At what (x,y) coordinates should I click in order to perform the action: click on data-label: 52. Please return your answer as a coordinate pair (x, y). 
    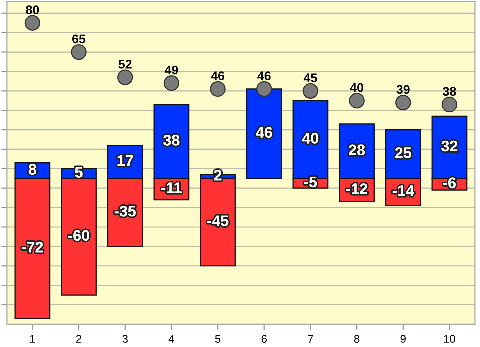
    Looking at the image, I should click on (125, 64).